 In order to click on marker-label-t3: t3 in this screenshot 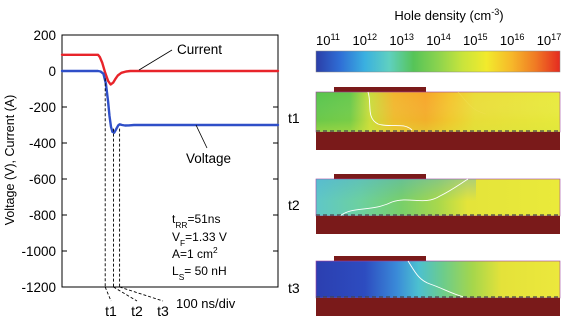, I will do `click(163, 311)`.